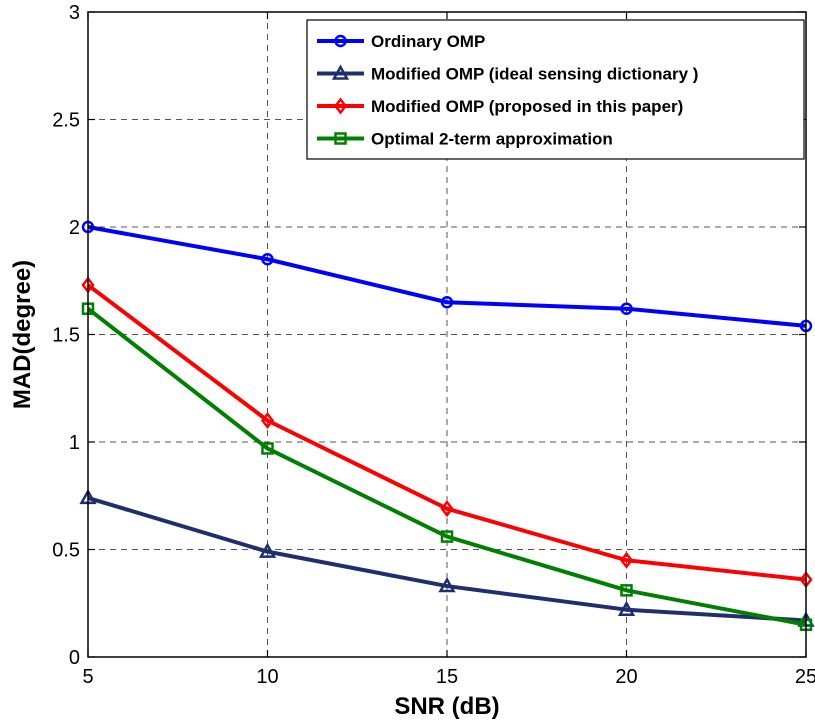  Describe the element at coordinates (66, 336) in the screenshot. I see `y-tick-label: 1.5` at that location.